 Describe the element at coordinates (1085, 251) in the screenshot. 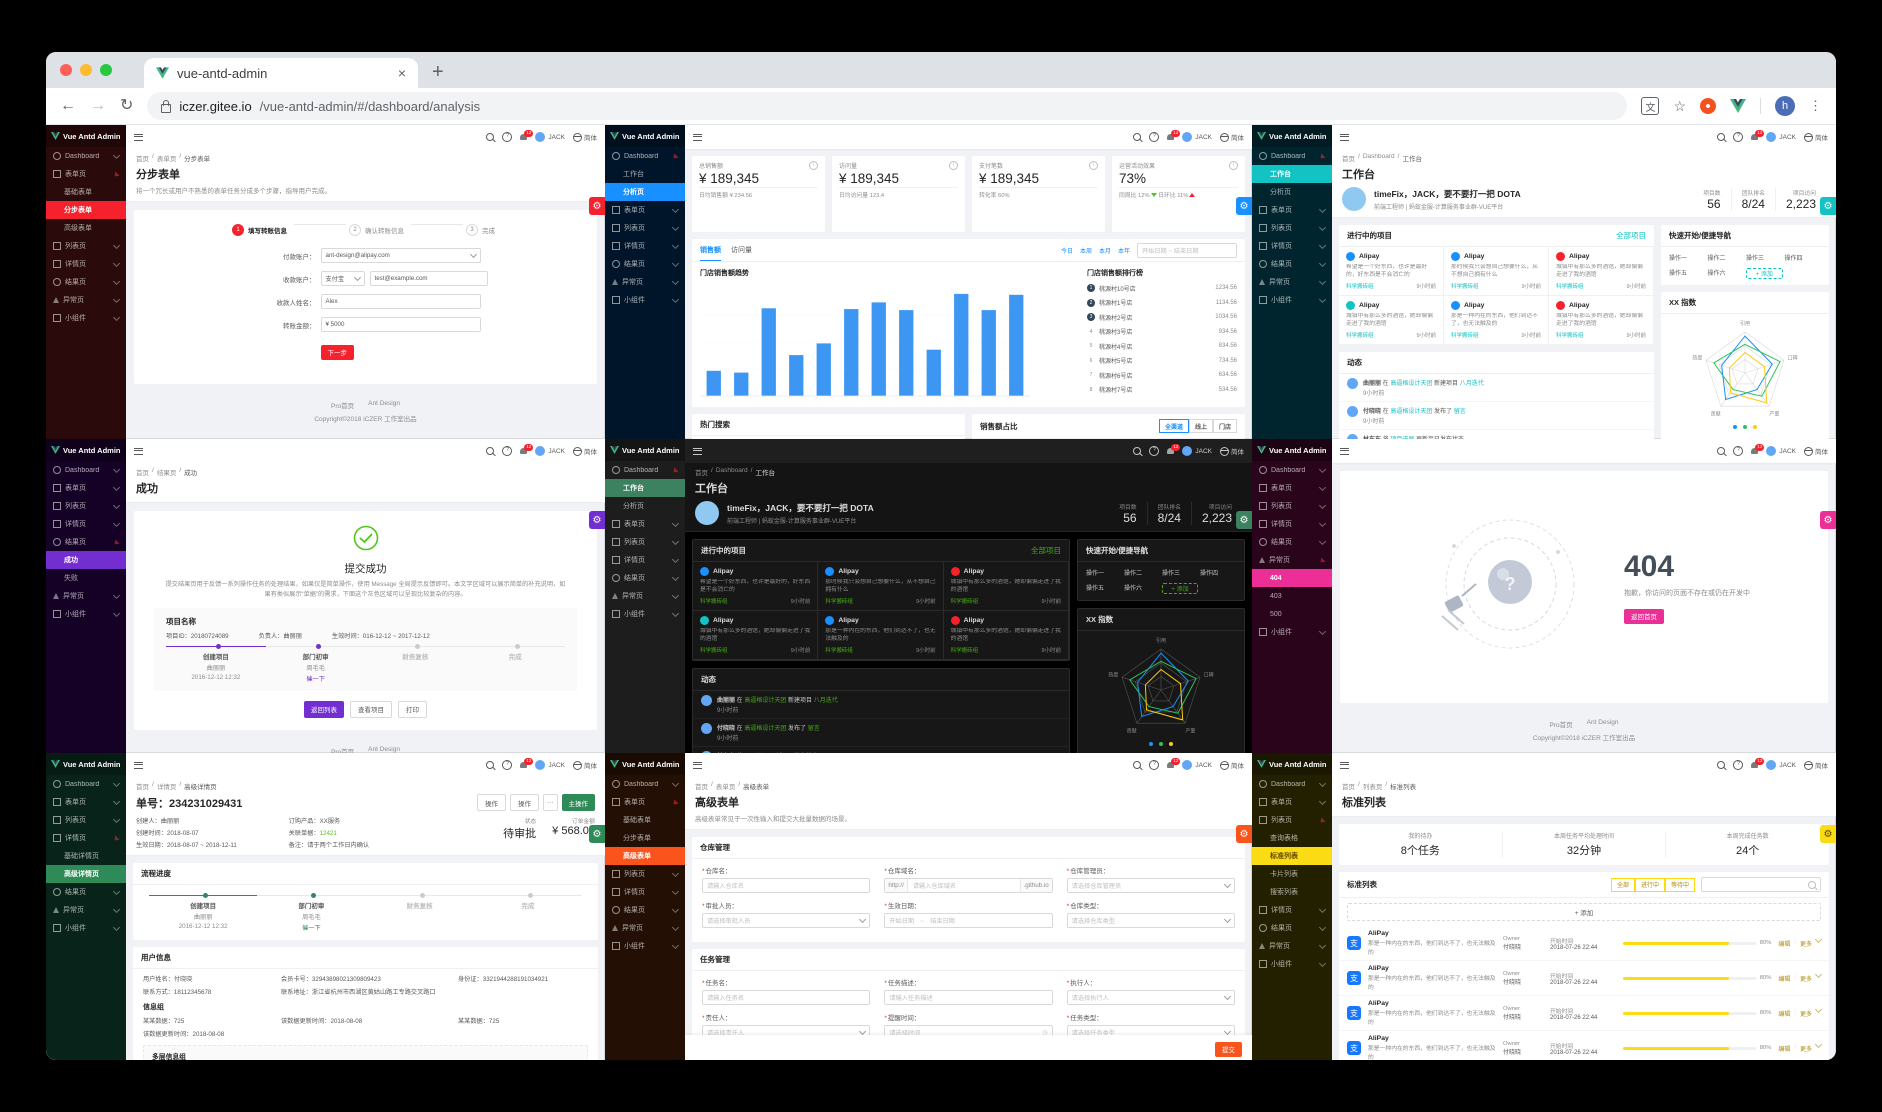

I see `range-link: 本周` at that location.